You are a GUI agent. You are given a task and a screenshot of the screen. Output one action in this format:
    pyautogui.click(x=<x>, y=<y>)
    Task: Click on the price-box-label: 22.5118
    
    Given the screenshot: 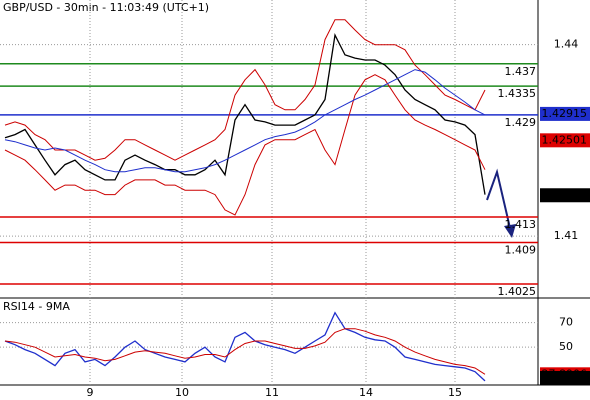 What is the action you would take?
    pyautogui.click(x=565, y=377)
    